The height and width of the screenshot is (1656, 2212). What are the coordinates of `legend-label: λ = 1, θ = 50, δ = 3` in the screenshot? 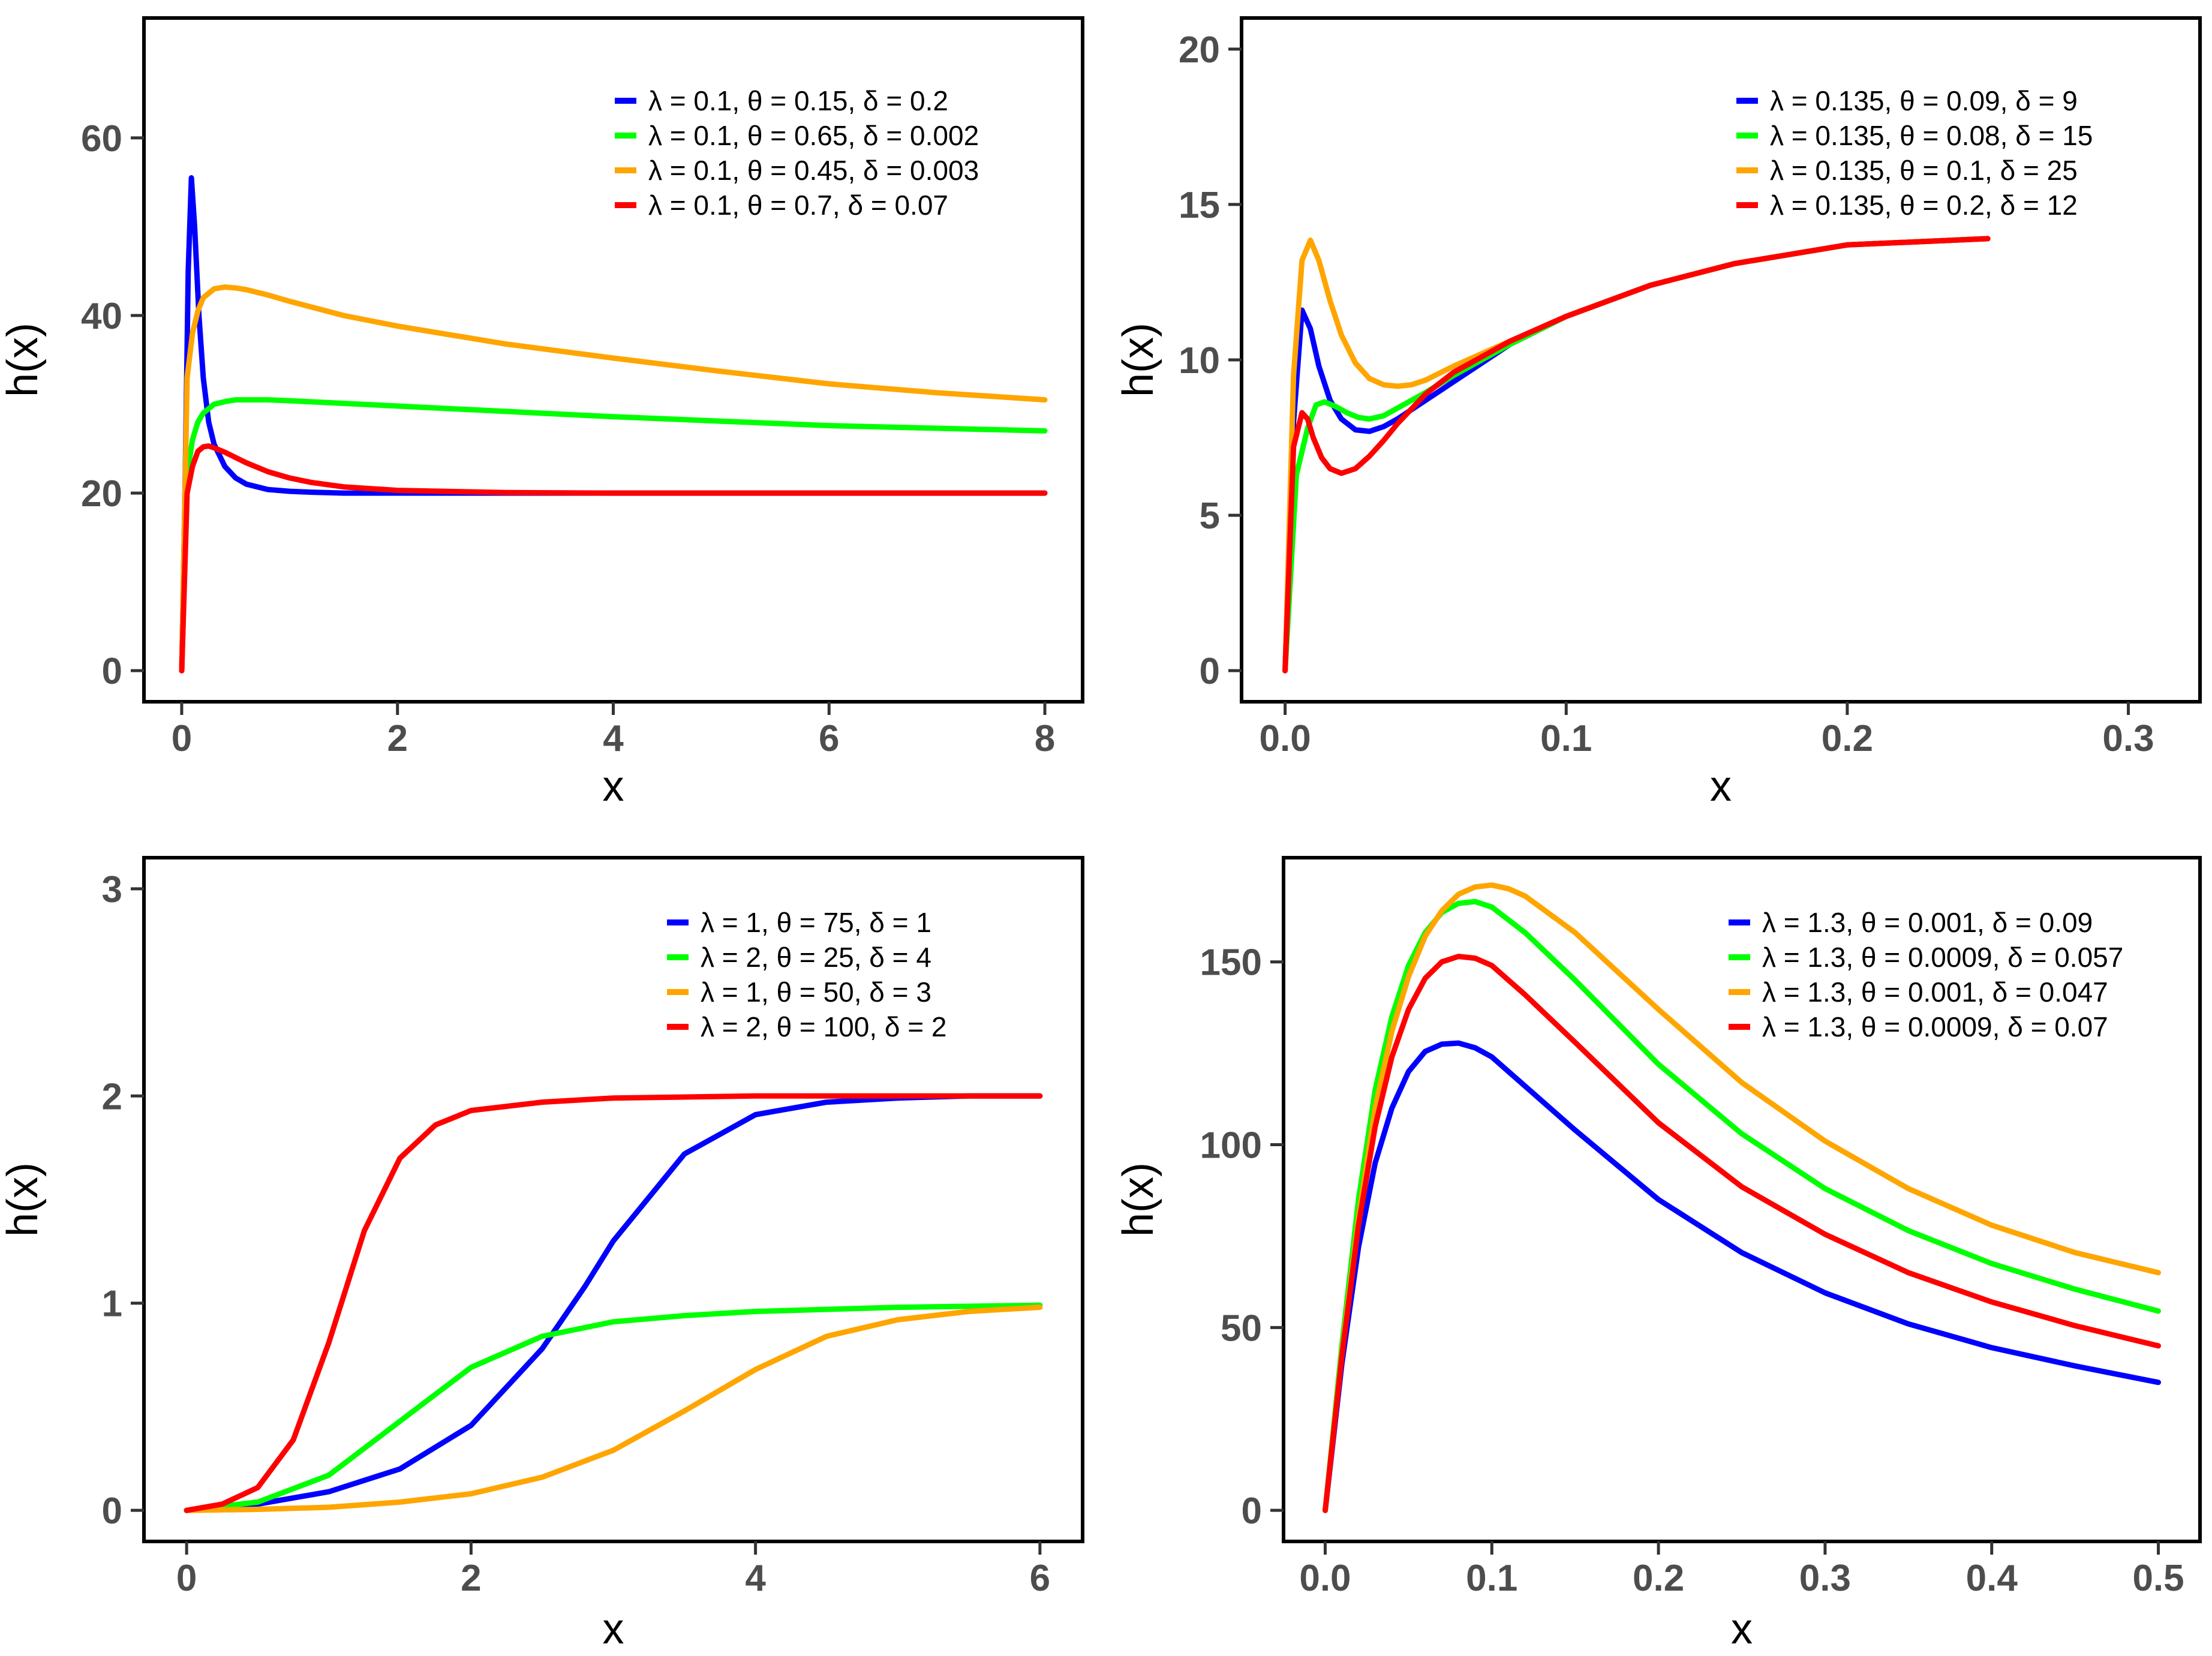 It's located at (816, 992).